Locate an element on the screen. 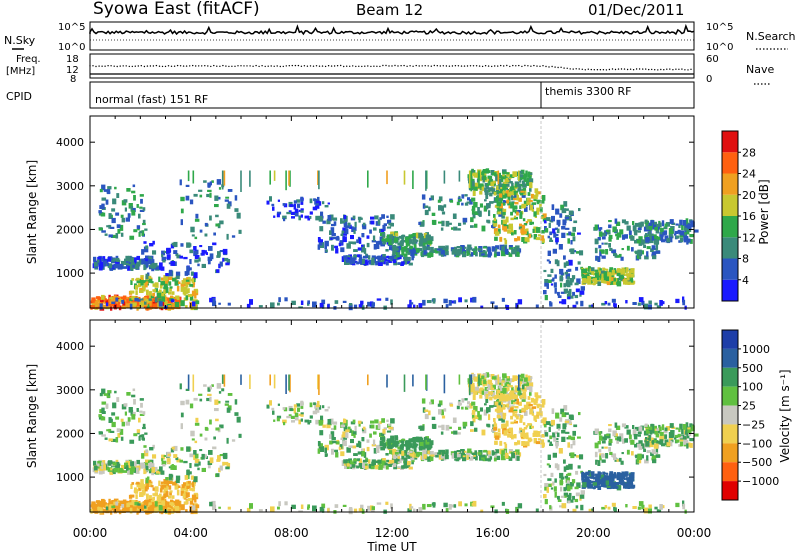 The width and height of the screenshot is (800, 554). cpid-label: CPID is located at coordinates (19, 96).